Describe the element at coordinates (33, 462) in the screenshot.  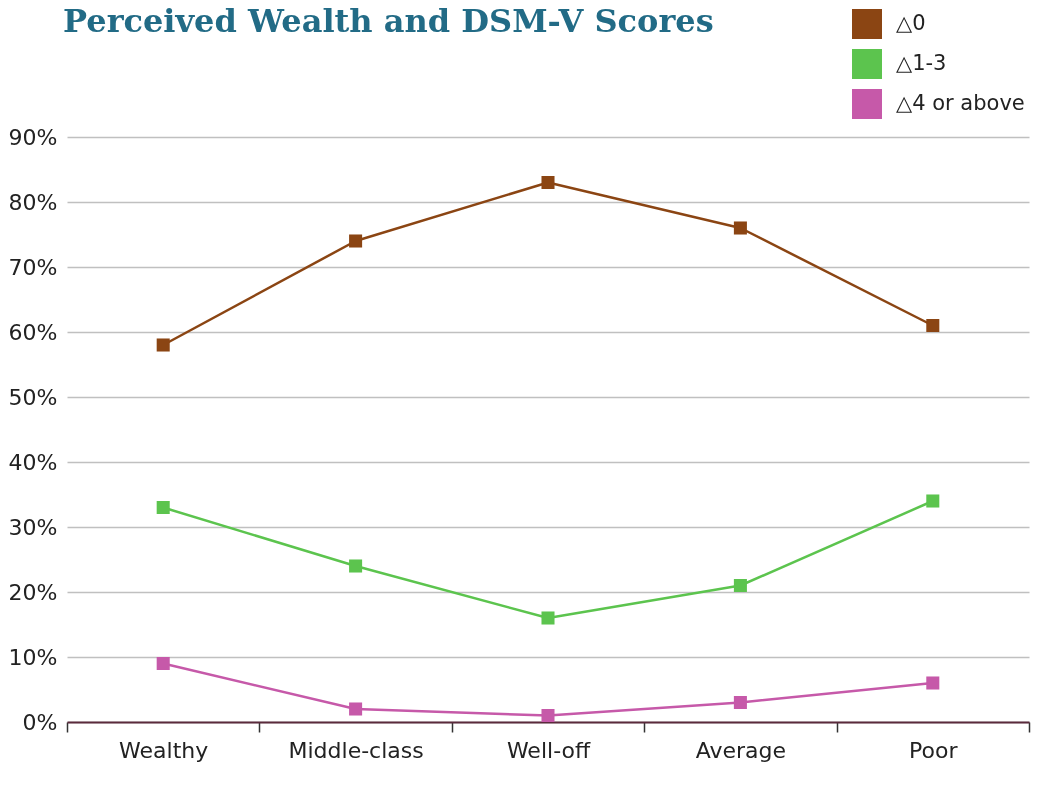
I see `y-tick-label: 40%` at that location.